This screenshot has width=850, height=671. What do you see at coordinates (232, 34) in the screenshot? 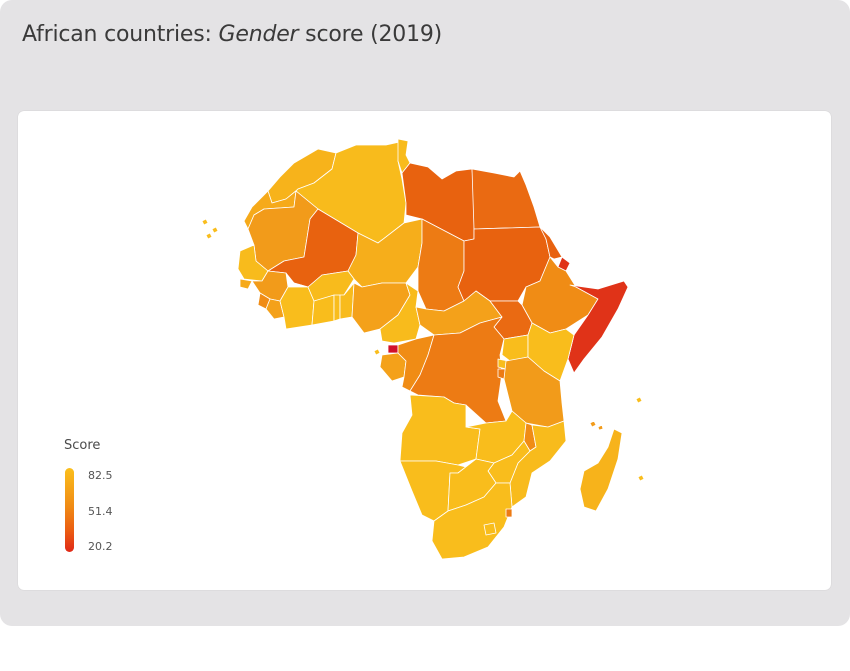
I see `chart-title: African countries: Gender score (2019)` at bounding box center [232, 34].